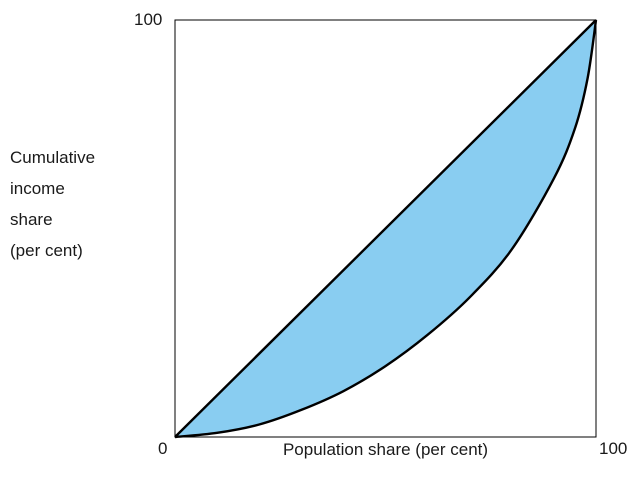 The height and width of the screenshot is (491, 635). Describe the element at coordinates (53, 157) in the screenshot. I see `y-axis-label-line-1: Cumulative` at that location.